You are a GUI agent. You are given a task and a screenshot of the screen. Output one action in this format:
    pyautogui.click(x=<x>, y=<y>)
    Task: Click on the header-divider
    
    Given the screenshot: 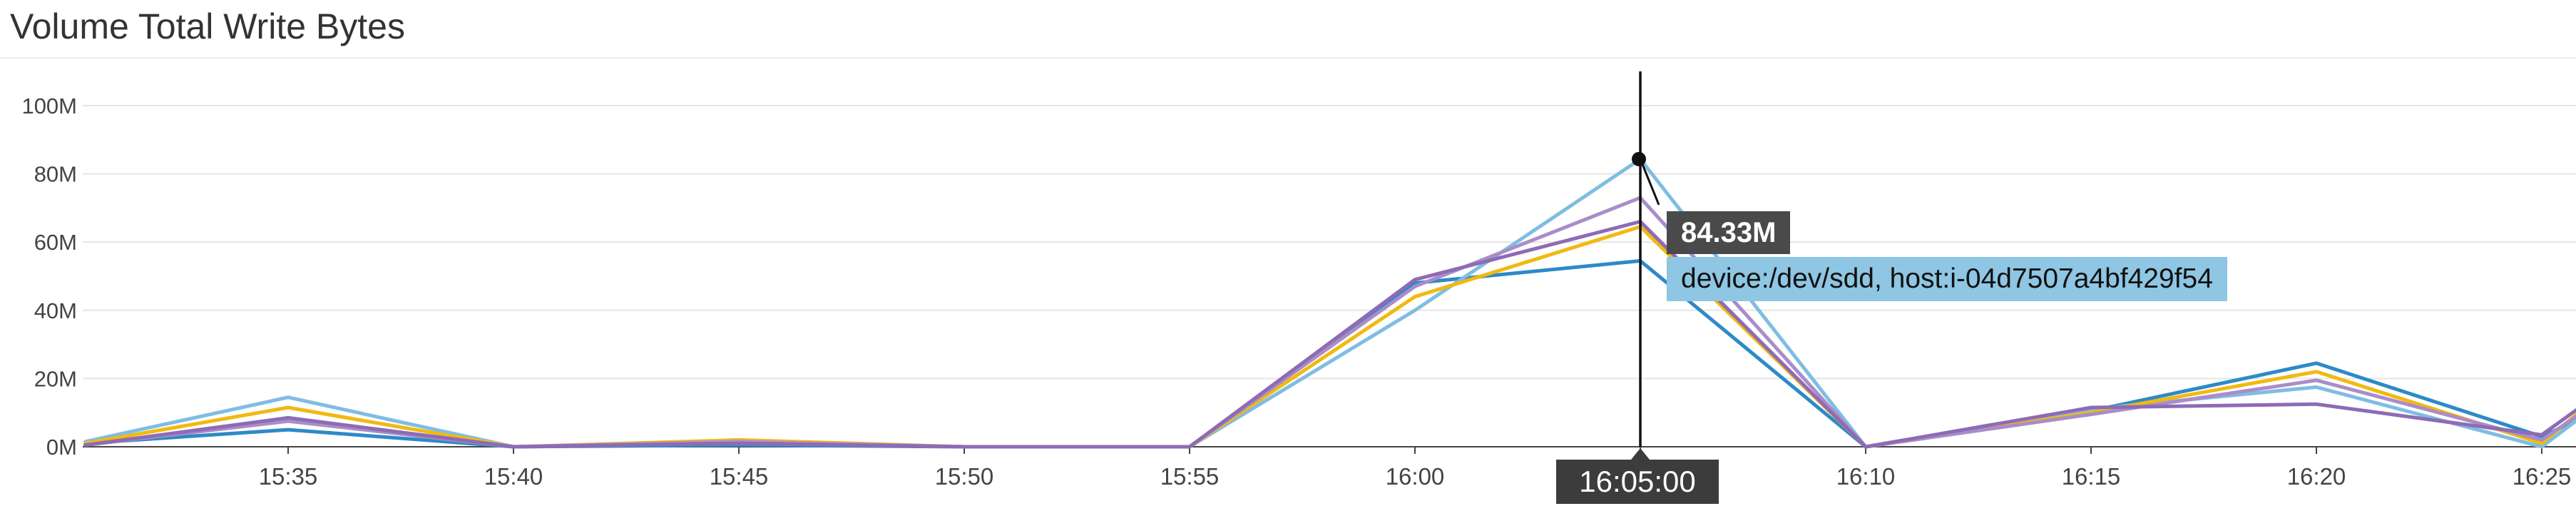 What is the action you would take?
    pyautogui.click(x=1288, y=58)
    